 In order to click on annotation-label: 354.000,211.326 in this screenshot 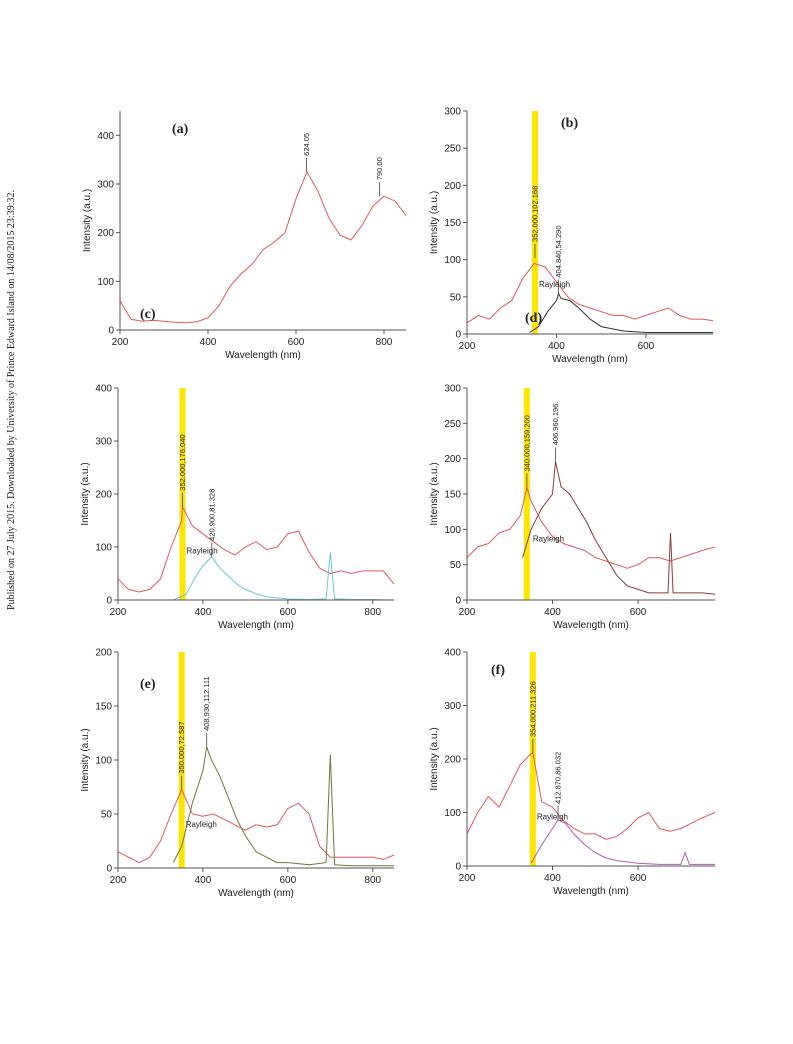, I will do `click(532, 709)`.